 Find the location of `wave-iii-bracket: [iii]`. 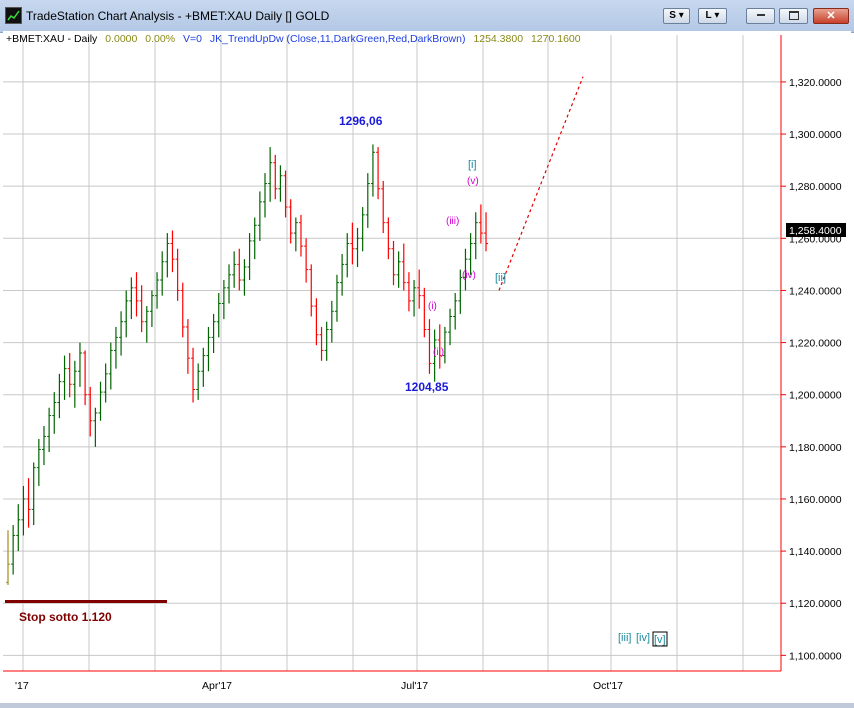

wave-iii-bracket: [iii] is located at coordinates (624, 638).